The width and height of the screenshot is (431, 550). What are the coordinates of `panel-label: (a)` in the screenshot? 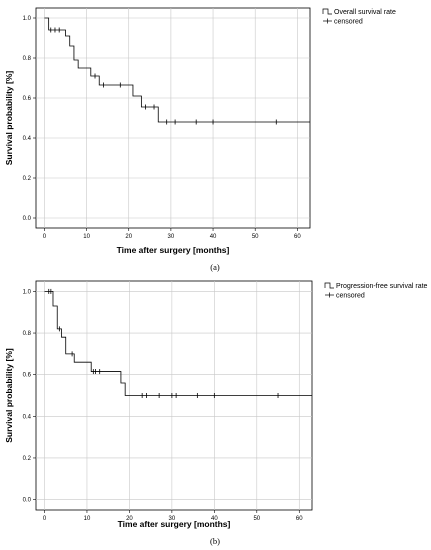 It's located at (215, 267).